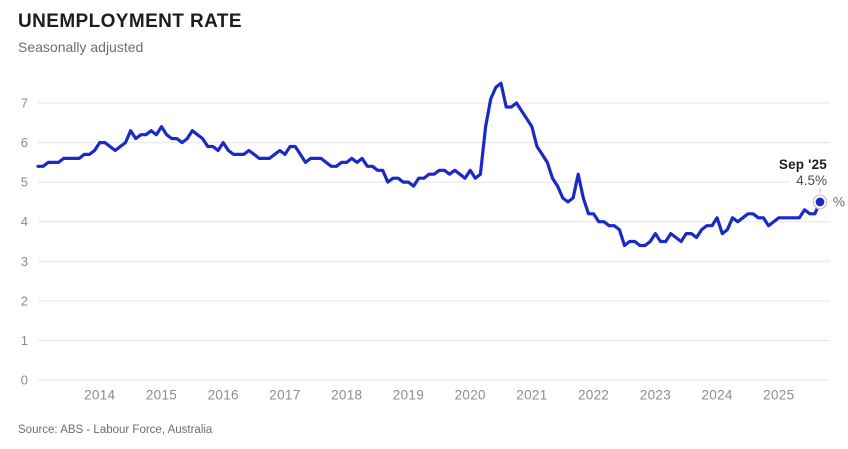 The width and height of the screenshot is (848, 449). I want to click on source-attribution: Source: ABS - Labour Force, Australia, so click(115, 430).